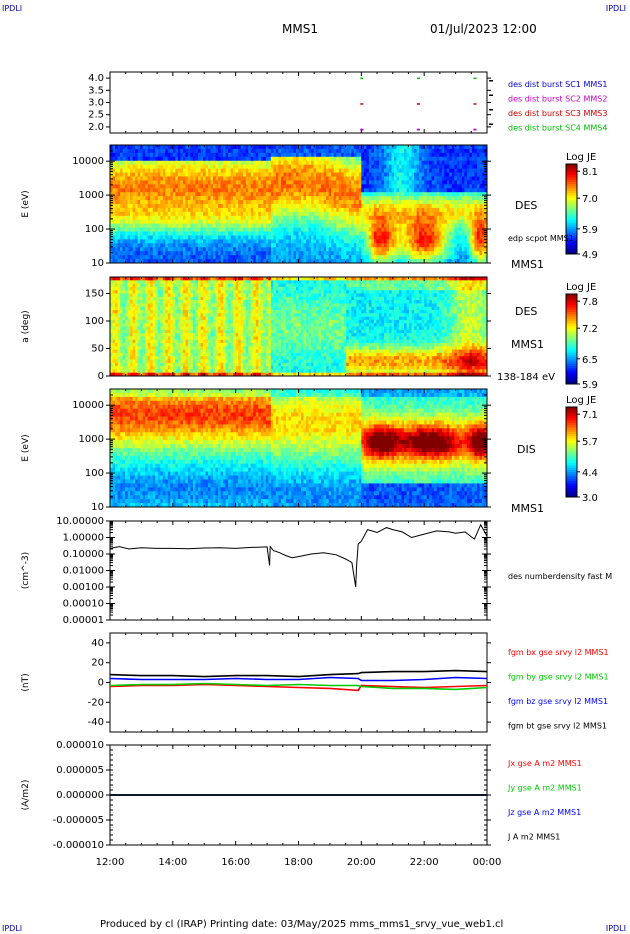 This screenshot has height=934, width=630. Describe the element at coordinates (83, 620) in the screenshot. I see `density-ytick-6: 0.00001` at that location.